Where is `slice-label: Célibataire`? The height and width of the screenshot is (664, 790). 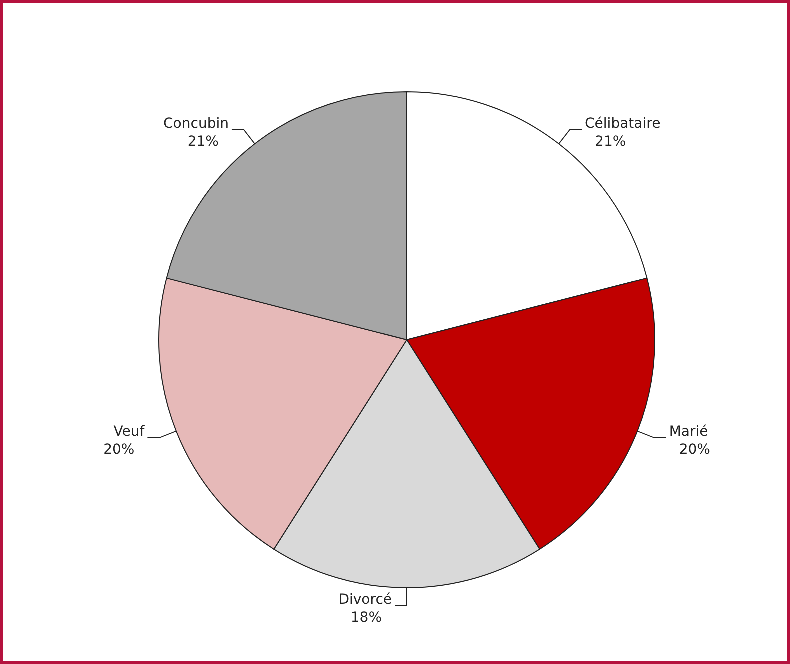
slice-label: Célibataire is located at coordinates (623, 124).